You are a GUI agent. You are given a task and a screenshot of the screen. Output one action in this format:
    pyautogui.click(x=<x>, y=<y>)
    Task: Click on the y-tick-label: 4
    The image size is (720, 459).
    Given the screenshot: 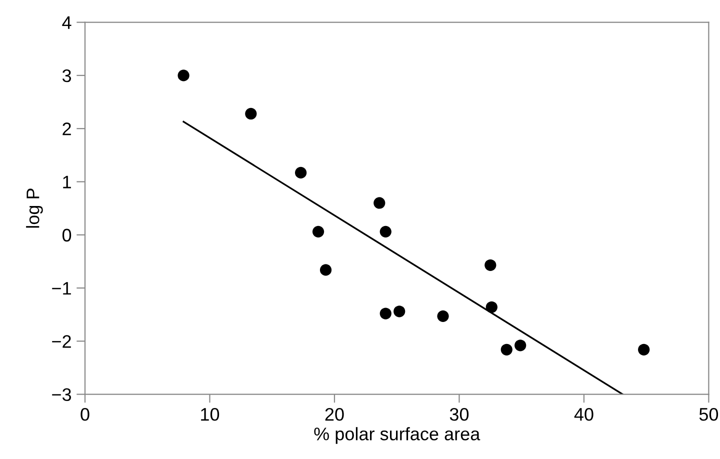 What is the action you would take?
    pyautogui.click(x=67, y=22)
    